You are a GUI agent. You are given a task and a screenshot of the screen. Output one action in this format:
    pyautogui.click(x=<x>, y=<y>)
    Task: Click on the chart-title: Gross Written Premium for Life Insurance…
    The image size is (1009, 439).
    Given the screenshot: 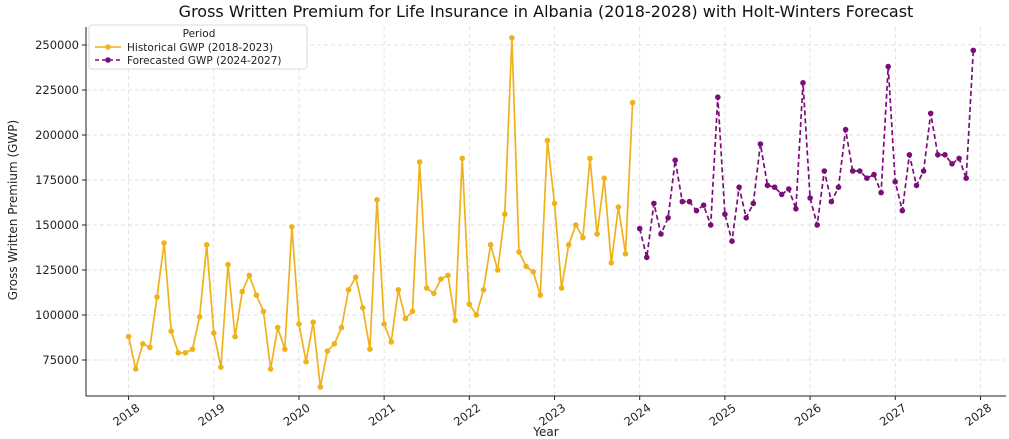 What is the action you would take?
    pyautogui.click(x=546, y=11)
    